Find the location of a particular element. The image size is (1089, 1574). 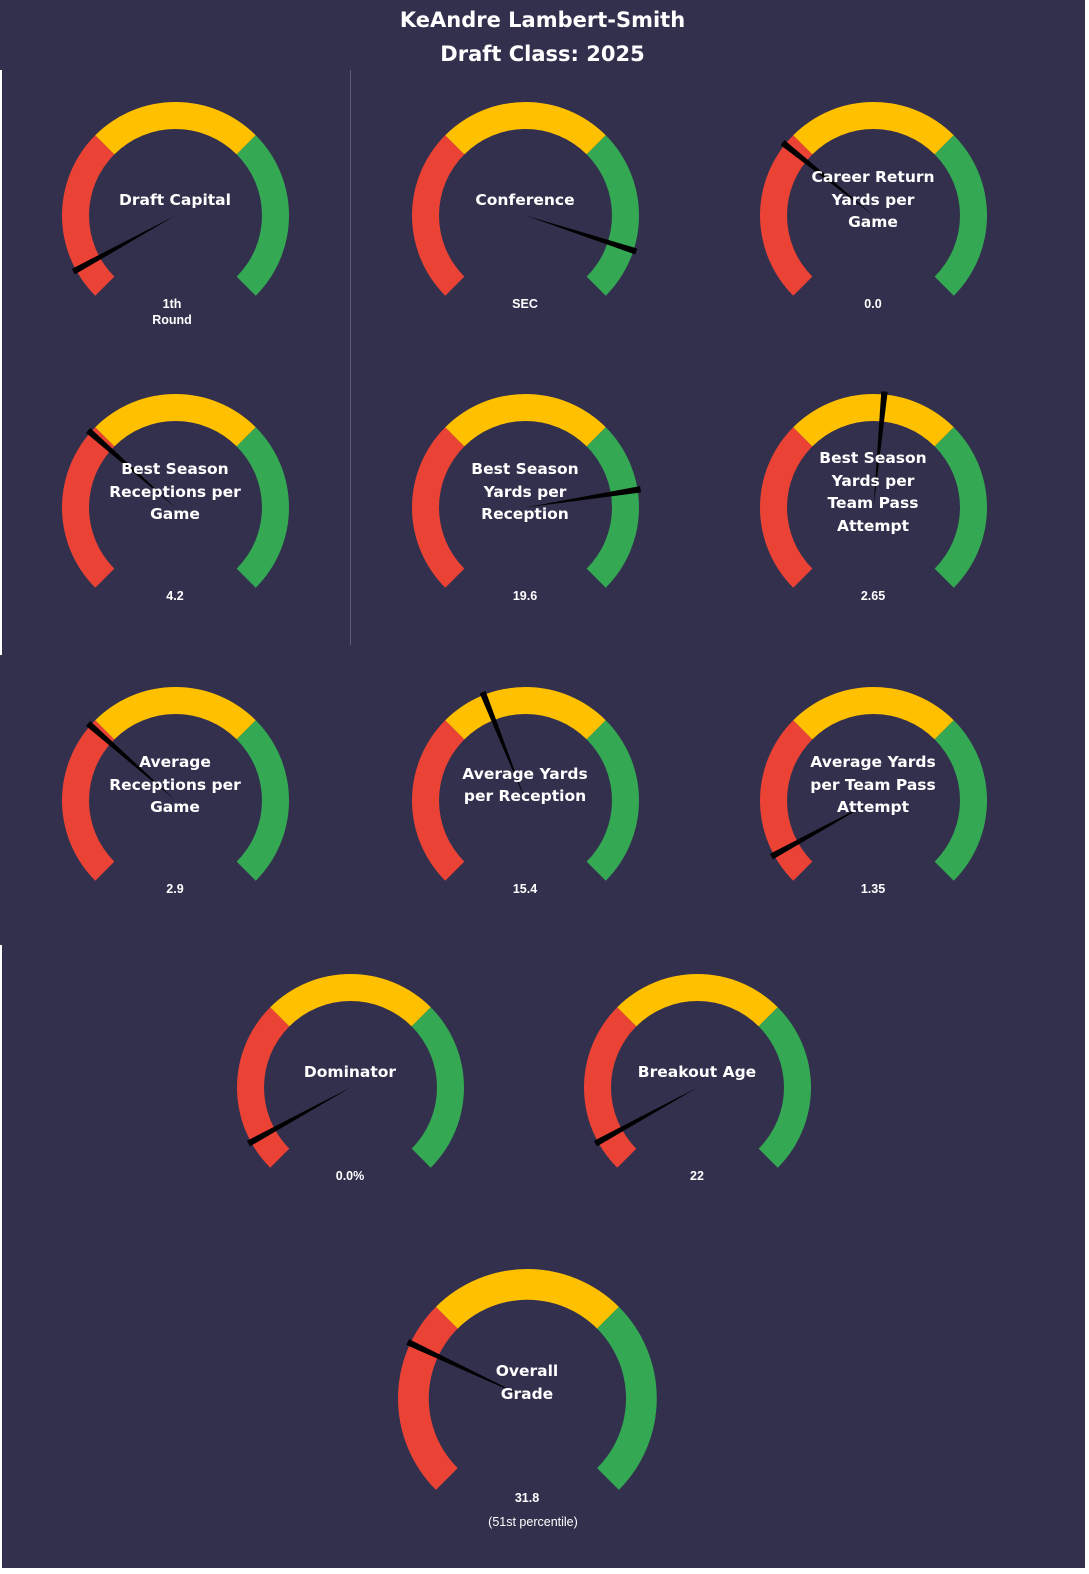

breakout-age-label: Breakout Age is located at coordinates (697, 1072).